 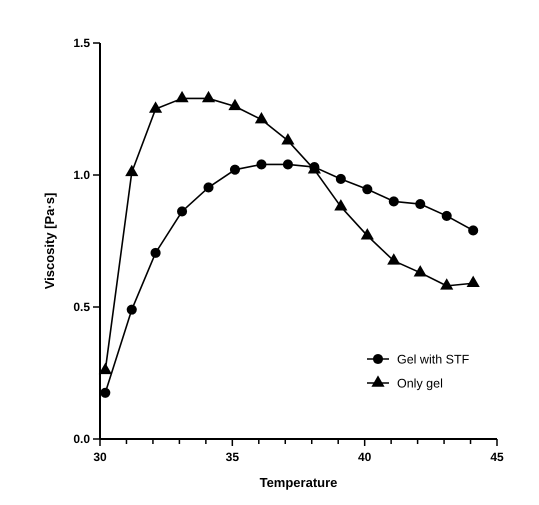 I want to click on x-tick-label: 30, so click(x=100, y=457).